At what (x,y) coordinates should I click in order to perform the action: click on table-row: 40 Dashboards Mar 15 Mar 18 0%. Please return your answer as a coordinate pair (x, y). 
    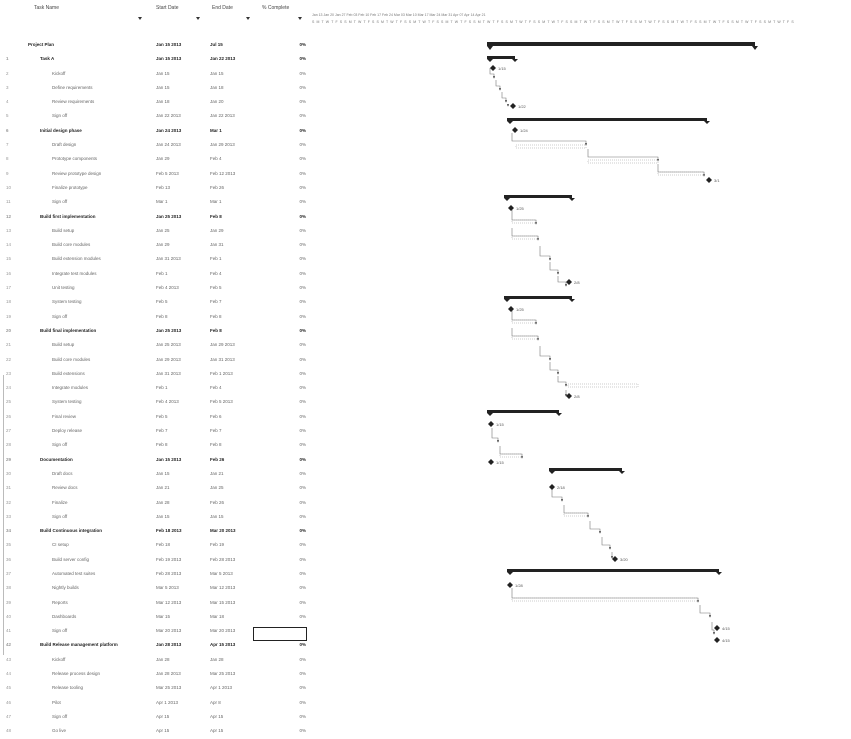
    Looking at the image, I should click on (155, 617).